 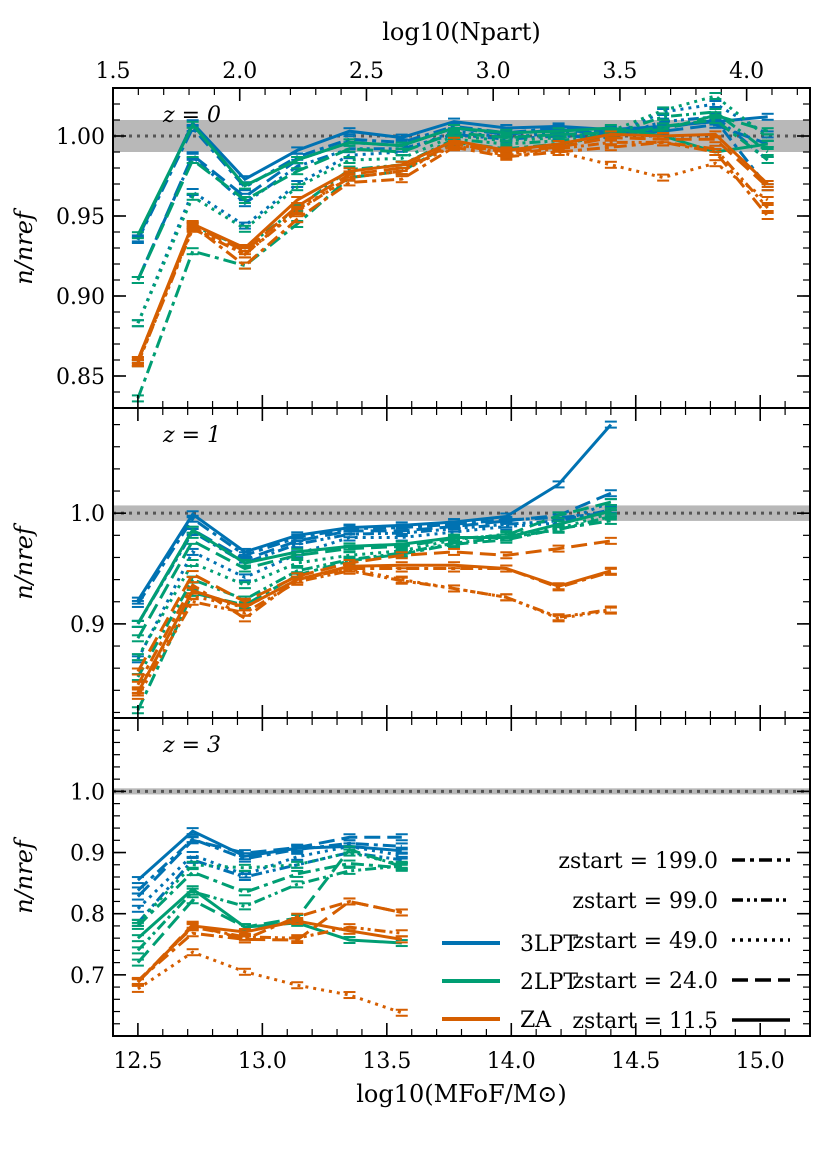 I want to click on legend-style-label: zstart = 99.0, so click(x=645, y=901).